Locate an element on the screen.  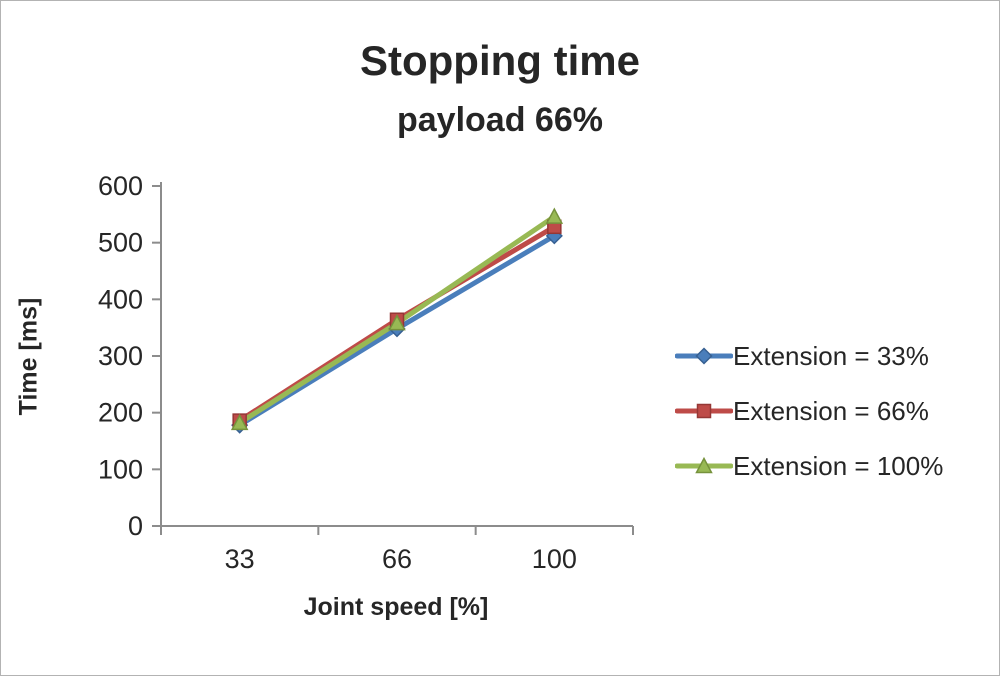
legend-label: Extension = 66% is located at coordinates (831, 410).